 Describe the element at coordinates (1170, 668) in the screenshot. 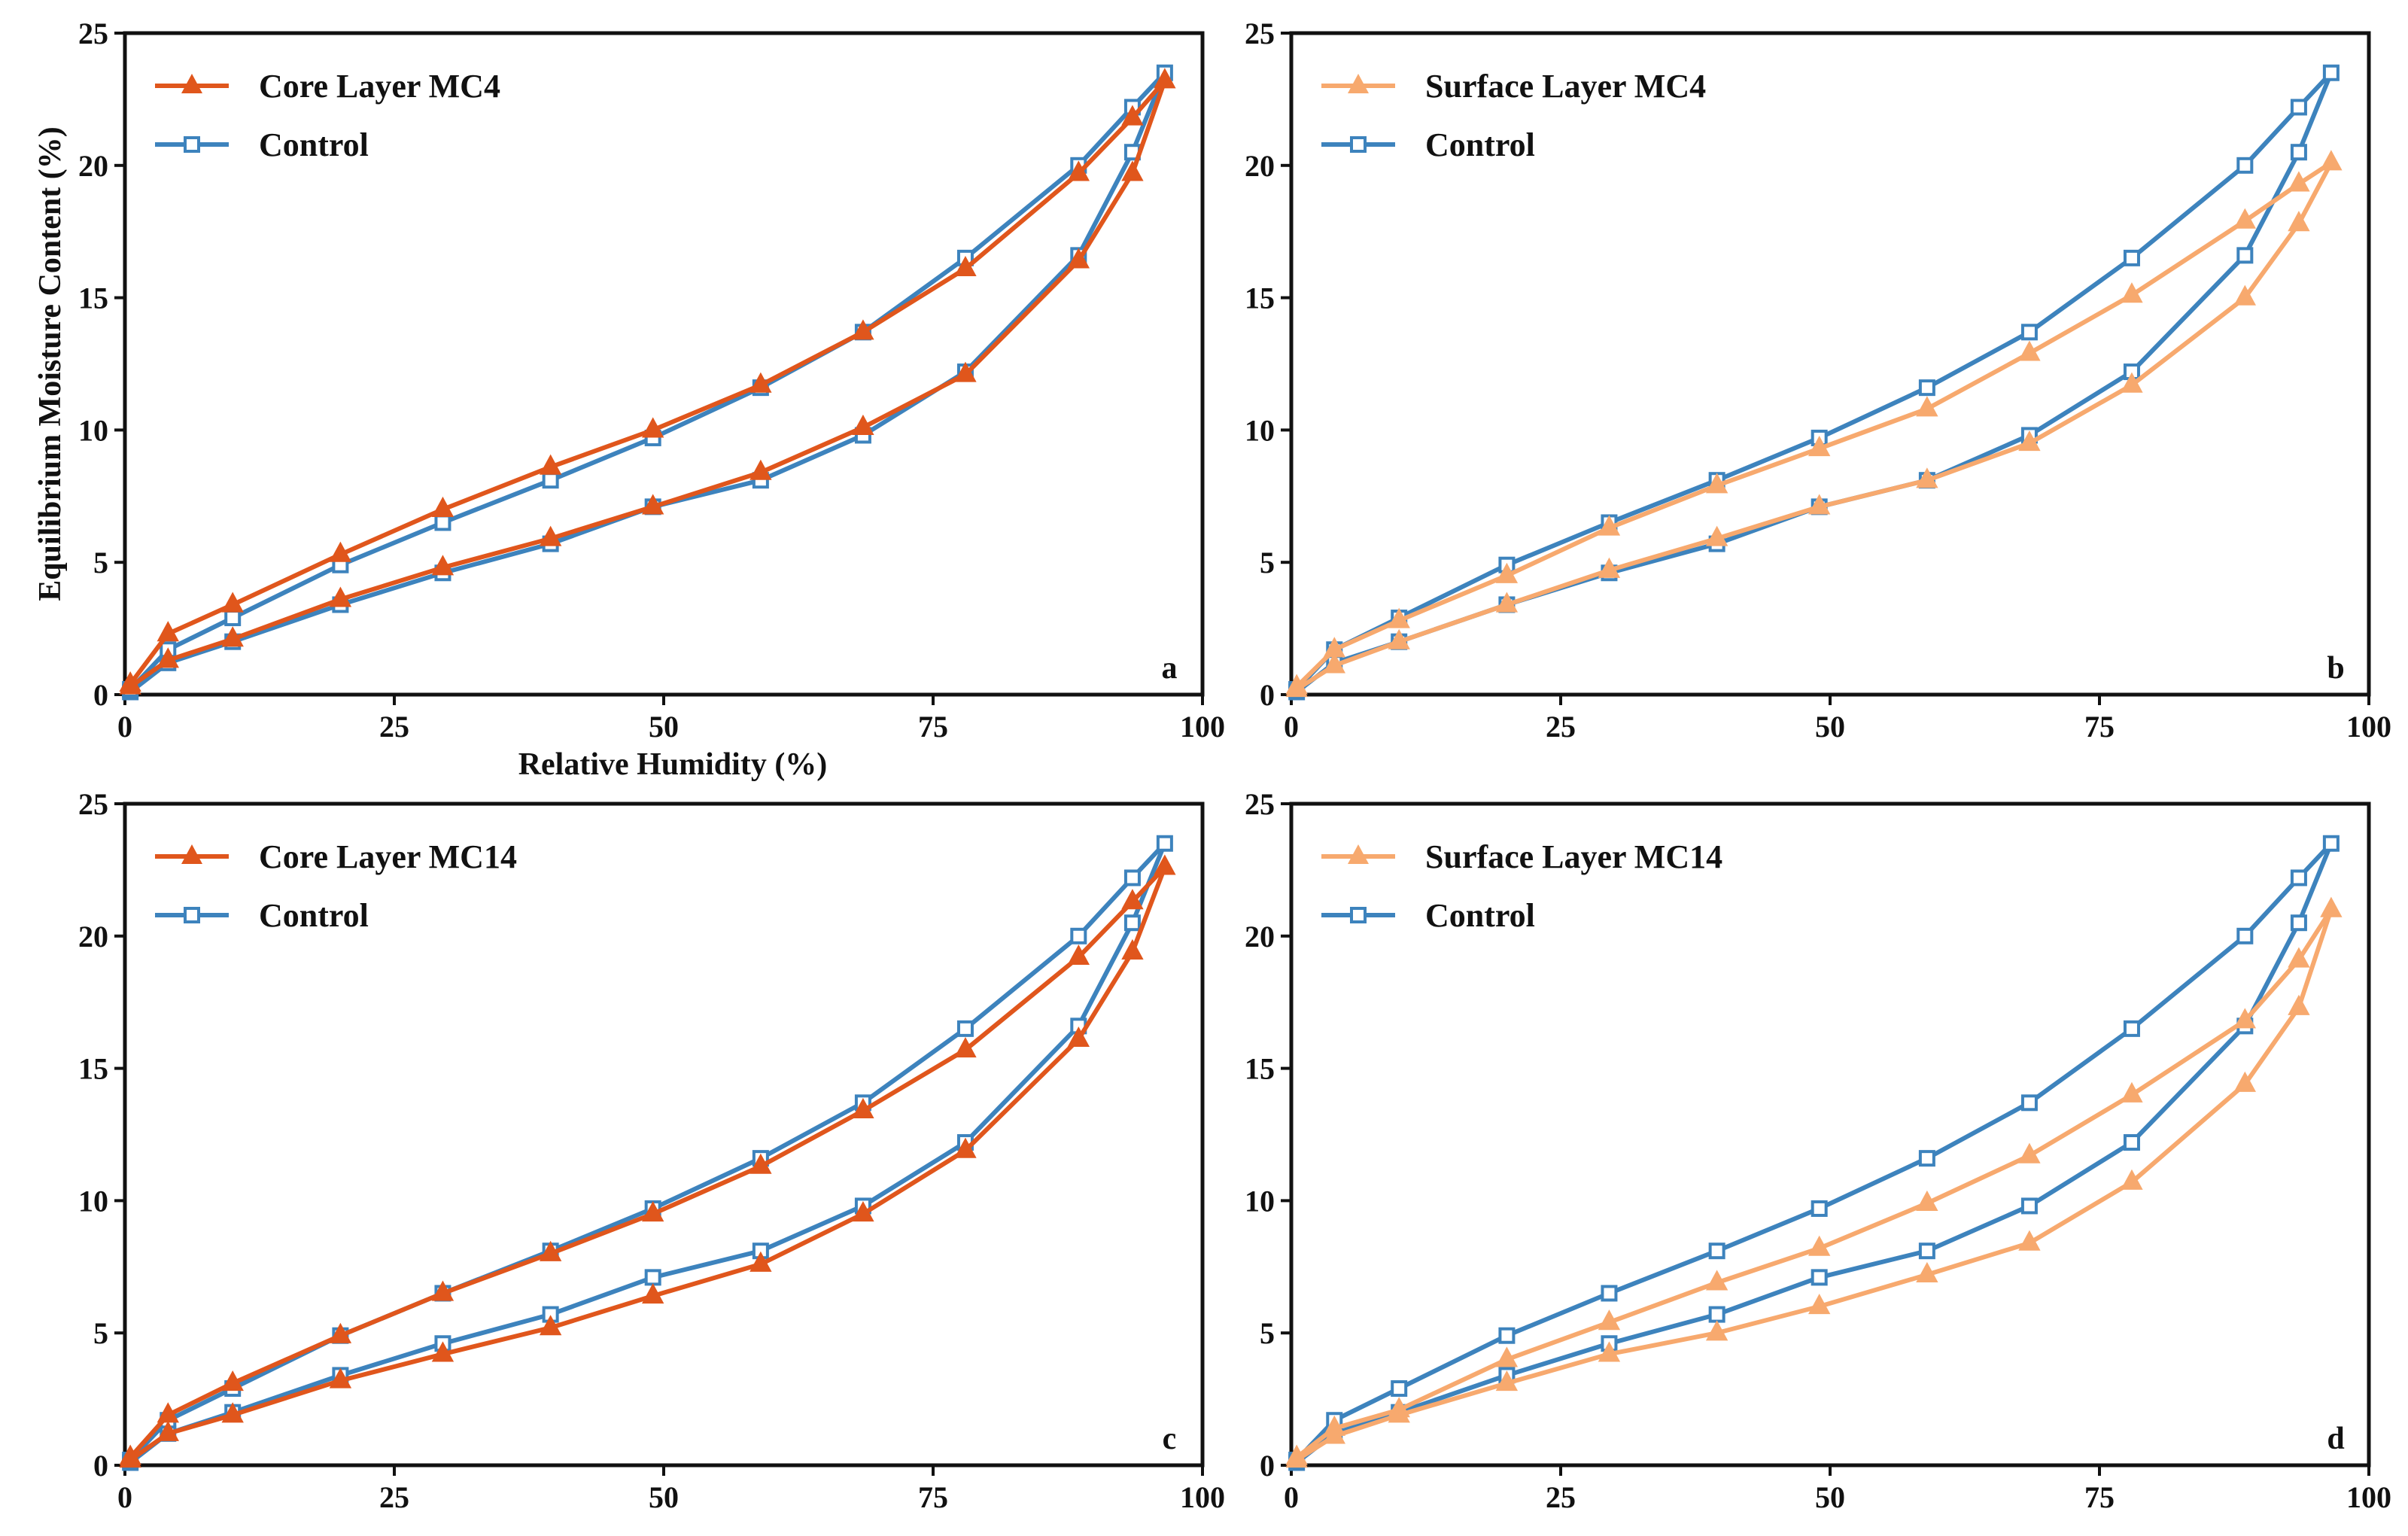

I see `panel-letter: a` at that location.